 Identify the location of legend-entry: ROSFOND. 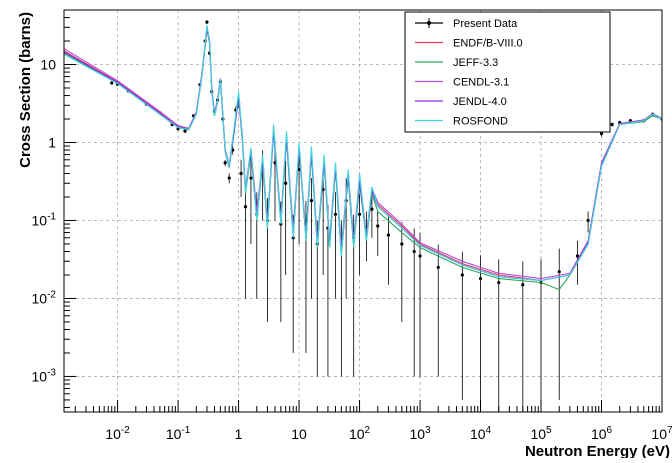
(461, 122).